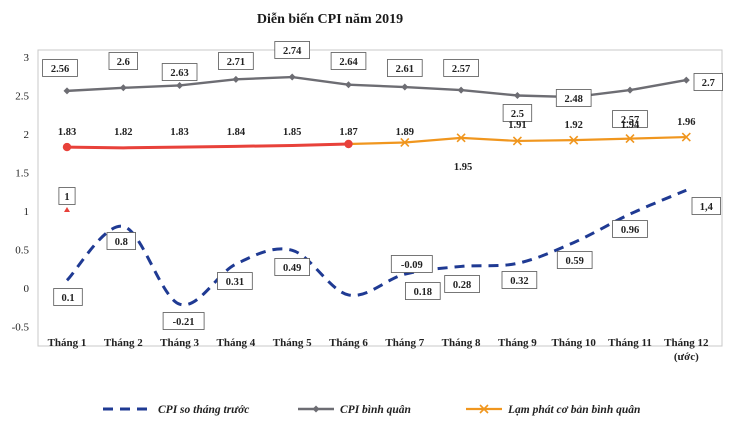 The height and width of the screenshot is (435, 740). What do you see at coordinates (412, 265) in the screenshot?
I see `cpi-so-thang-truoc-label-text: -0.09` at bounding box center [412, 265].